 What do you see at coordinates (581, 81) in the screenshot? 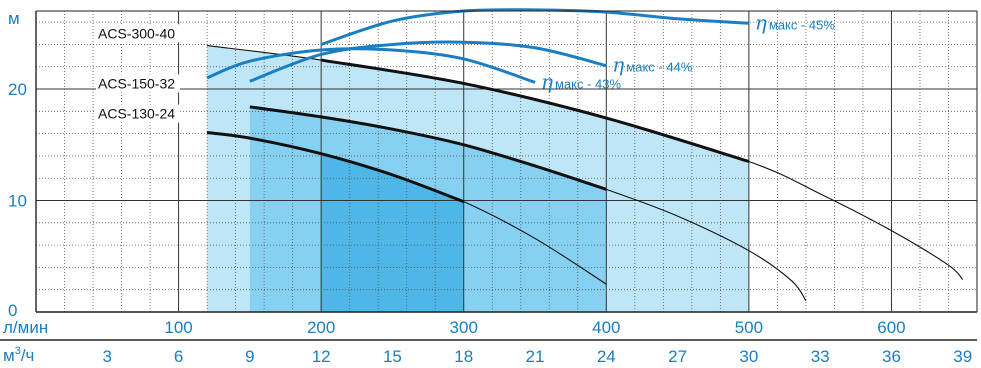
I see `efficiency-label-ACS-130-24: η макс - 43%` at bounding box center [581, 81].